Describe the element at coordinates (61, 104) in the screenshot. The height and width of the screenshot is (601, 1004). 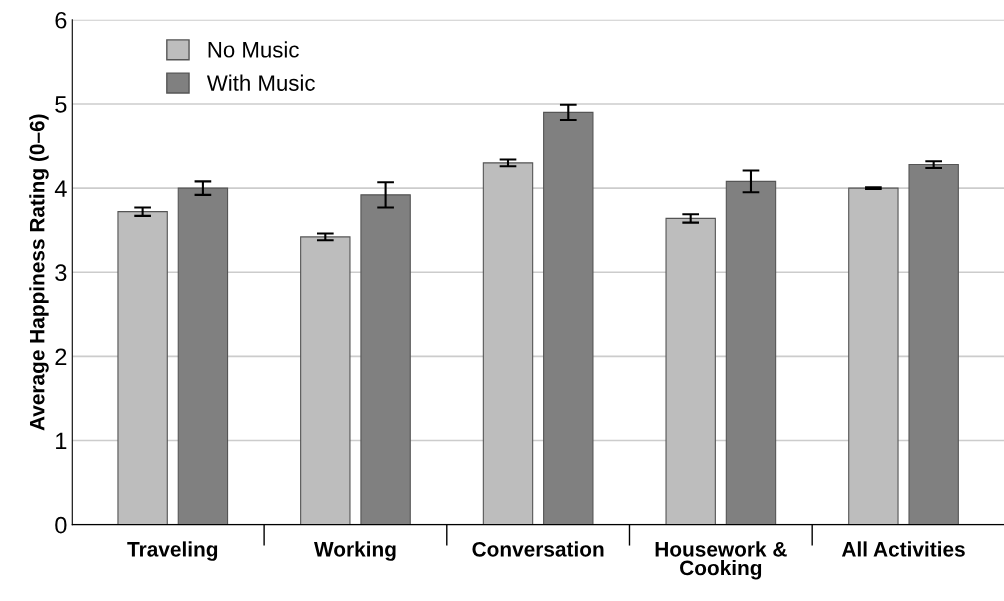
I see `y-tick-label: 5` at that location.